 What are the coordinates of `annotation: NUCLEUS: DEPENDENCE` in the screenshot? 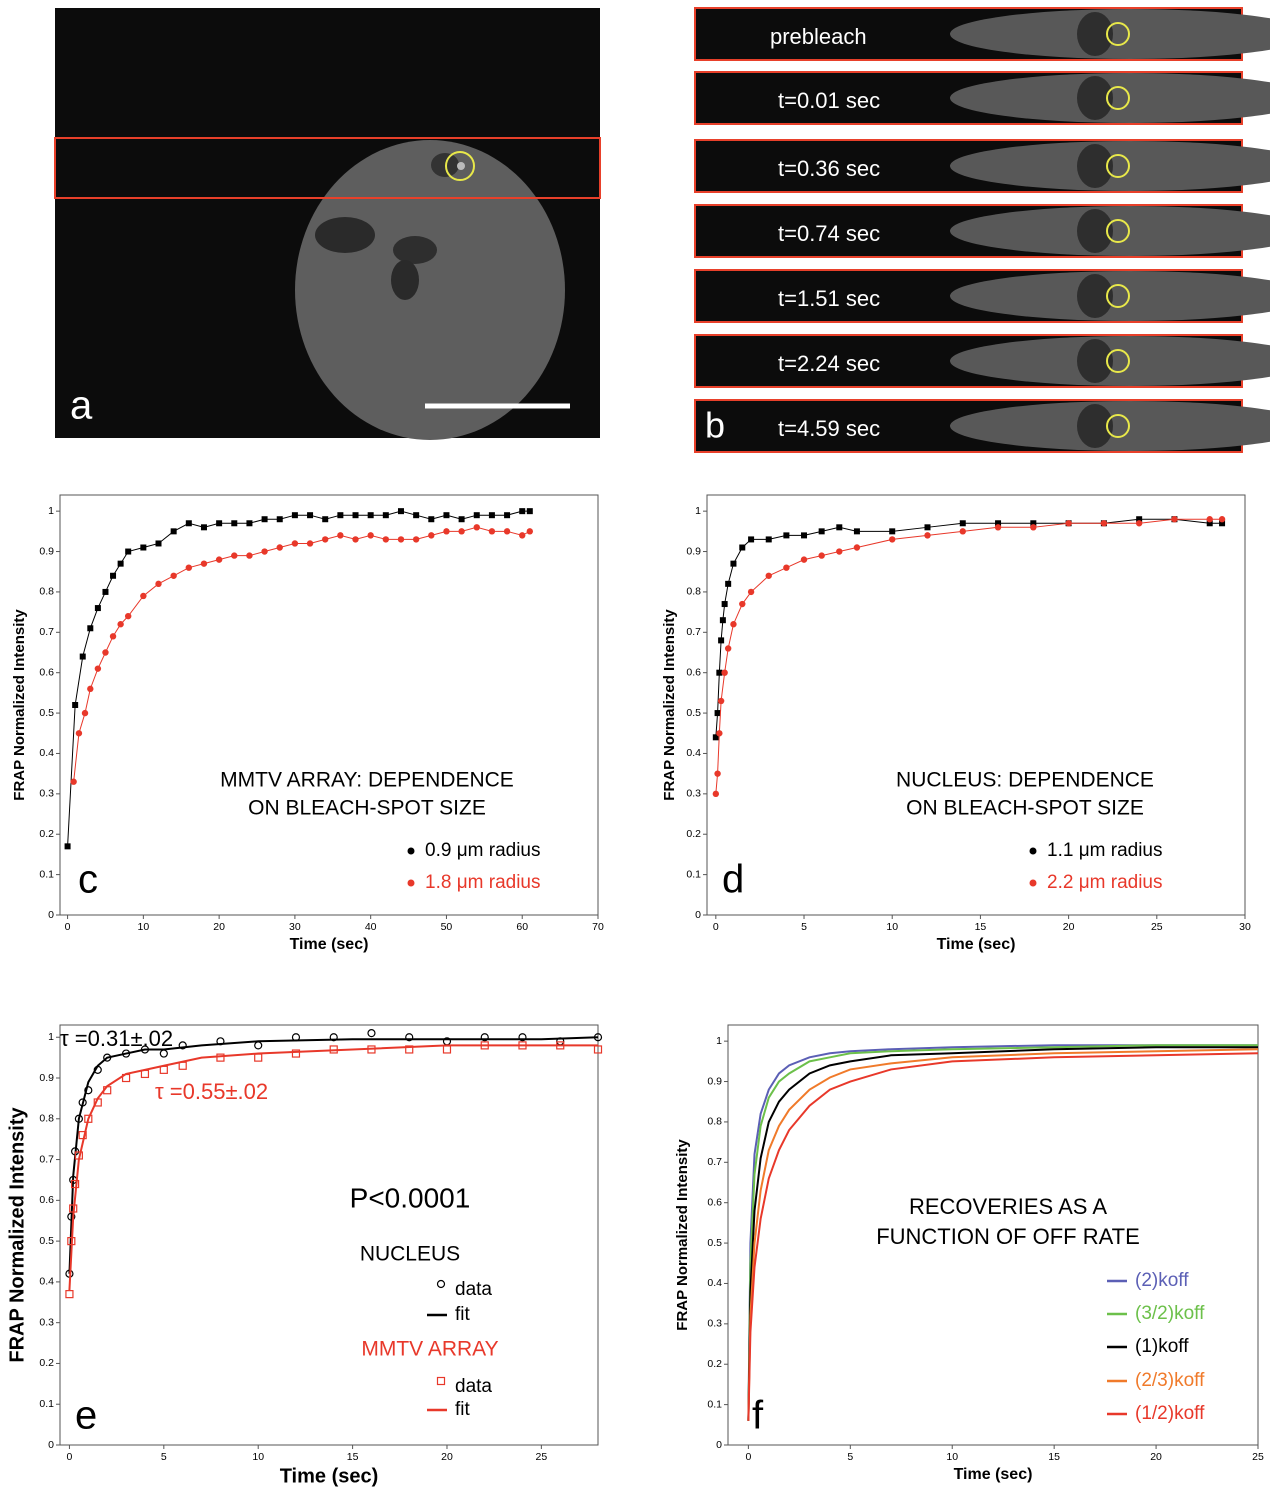 It's located at (1025, 780).